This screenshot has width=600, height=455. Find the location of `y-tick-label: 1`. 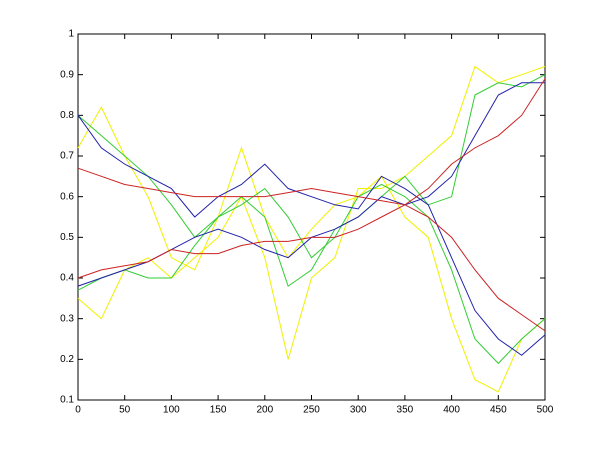

y-tick-label: 1 is located at coordinates (71, 34).